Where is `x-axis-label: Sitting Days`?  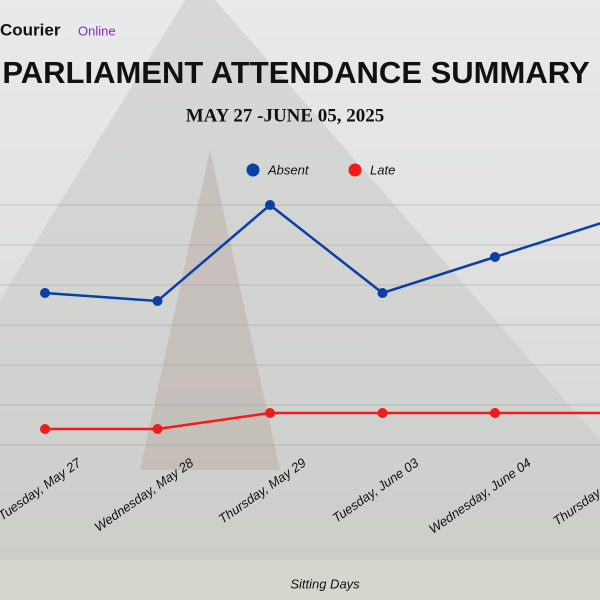
x-axis-label: Sitting Days is located at coordinates (325, 583).